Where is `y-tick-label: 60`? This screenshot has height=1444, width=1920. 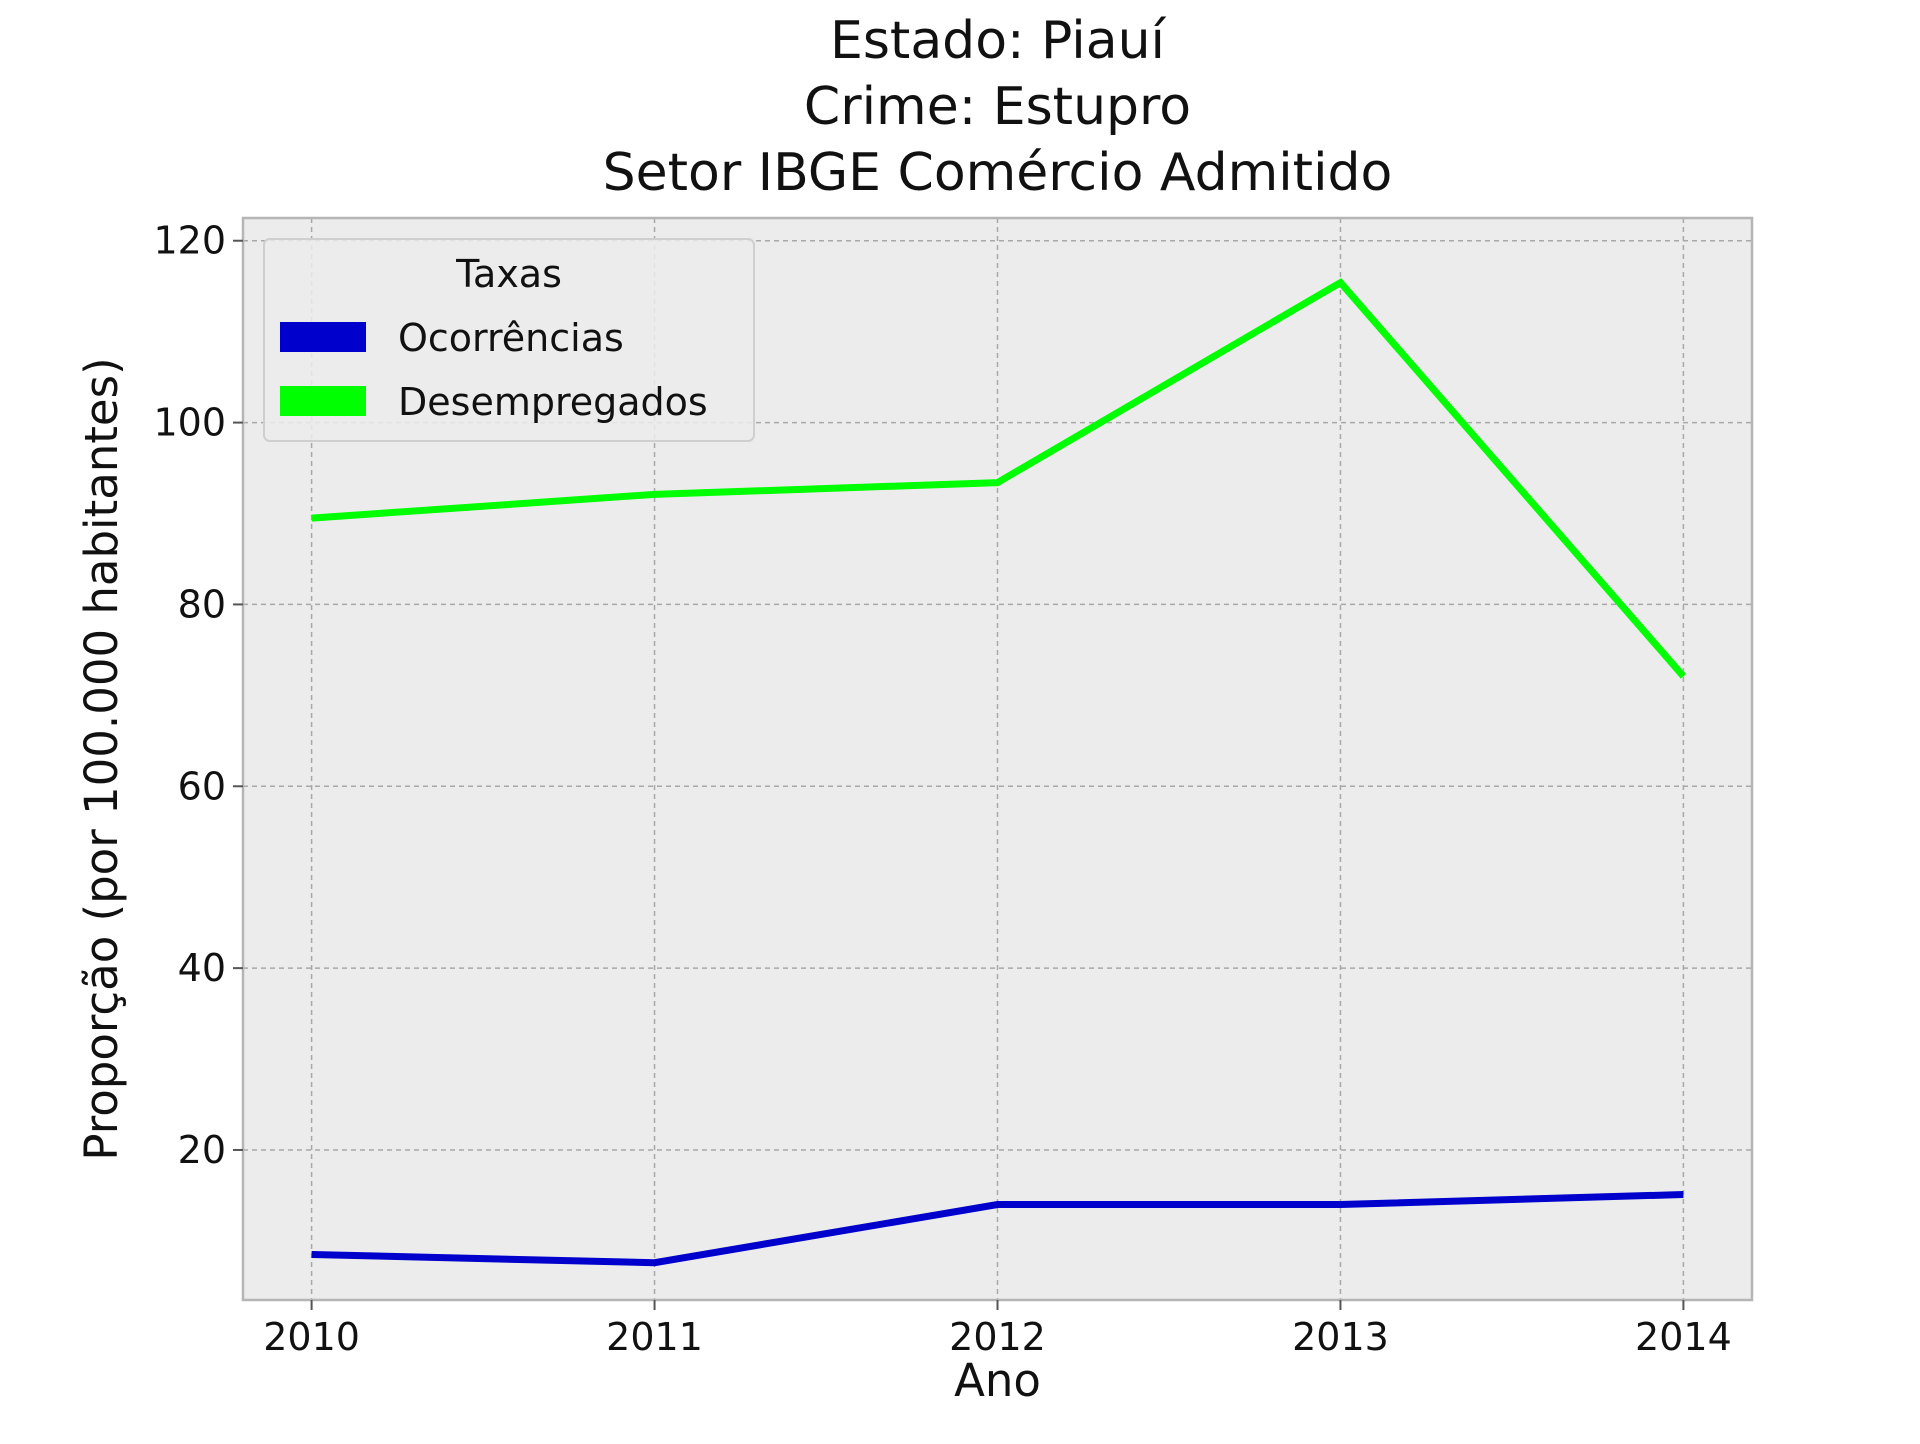 y-tick-label: 60 is located at coordinates (202, 786).